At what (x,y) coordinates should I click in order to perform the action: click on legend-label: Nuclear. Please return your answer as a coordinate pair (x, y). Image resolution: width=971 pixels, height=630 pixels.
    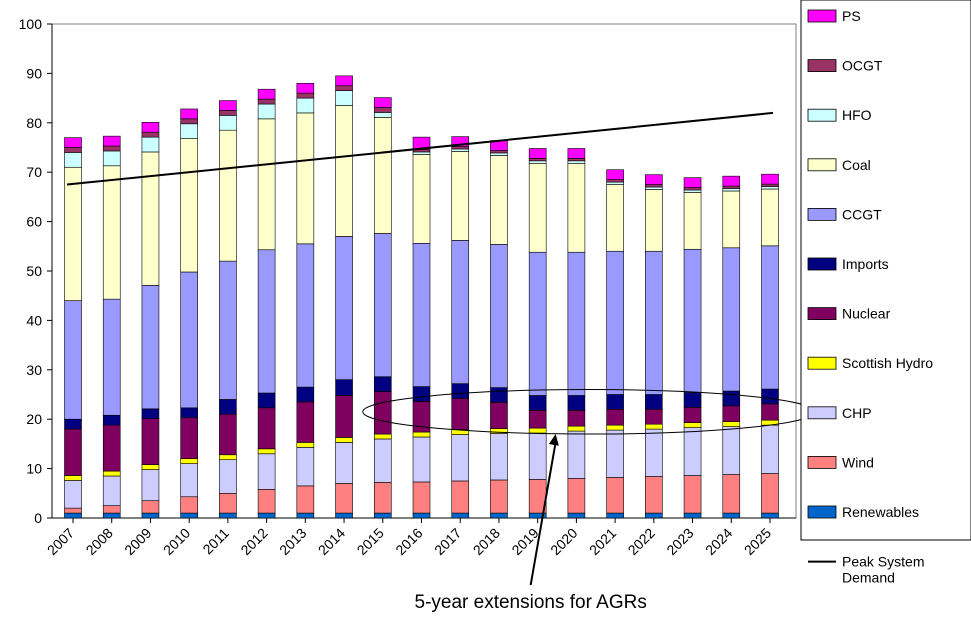
    Looking at the image, I should click on (866, 314).